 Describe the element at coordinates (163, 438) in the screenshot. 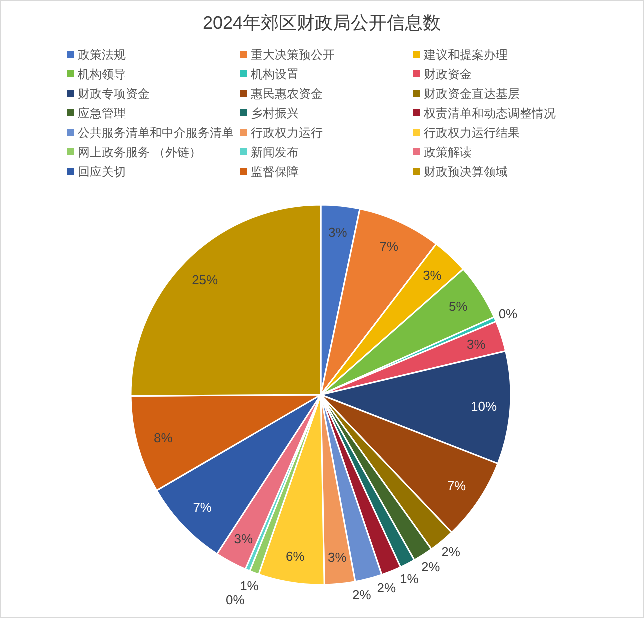

I see `data-label: 8%` at that location.